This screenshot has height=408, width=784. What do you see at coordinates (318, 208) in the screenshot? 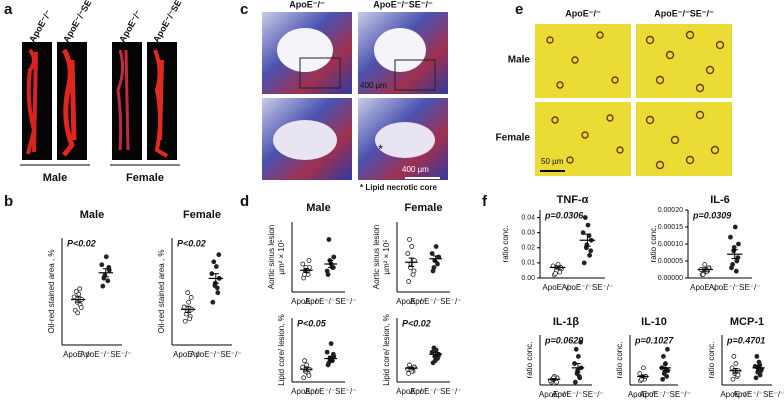
I see `chart-title: Male` at bounding box center [318, 208].